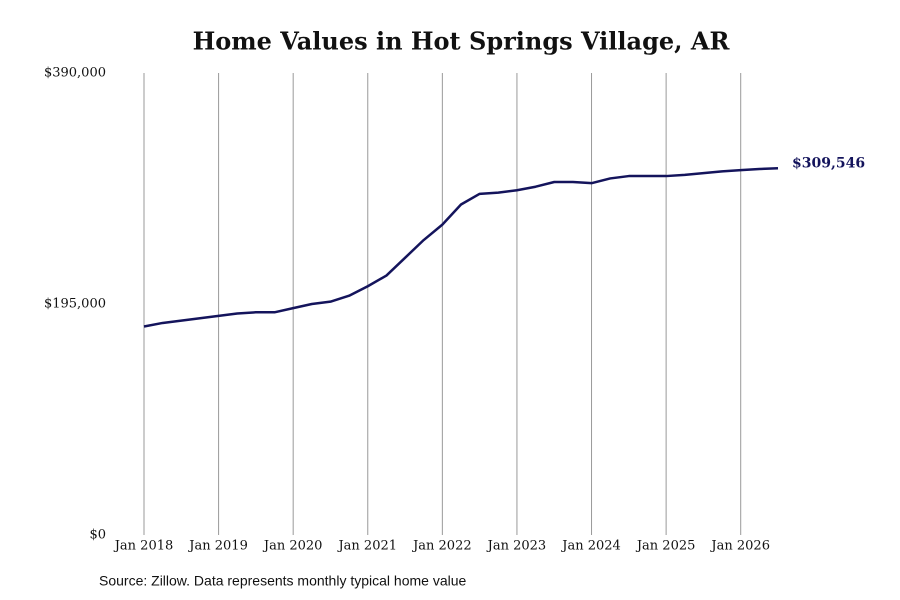 This screenshot has height=600, width=900. What do you see at coordinates (516, 546) in the screenshot?
I see `x-tick-label: Jan 2023` at bounding box center [516, 546].